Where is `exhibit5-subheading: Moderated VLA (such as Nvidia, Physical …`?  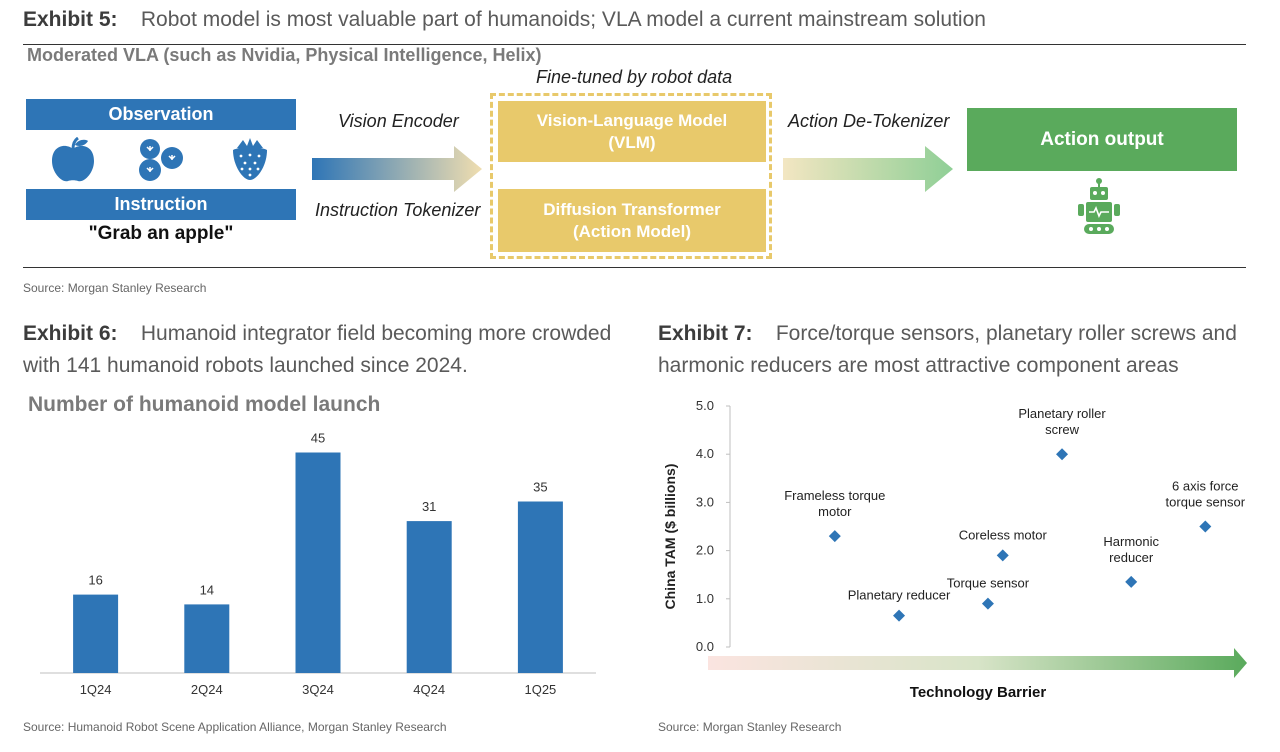
exhibit5-subheading: Moderated VLA (such as Nvidia, Physical … is located at coordinates (284, 55).